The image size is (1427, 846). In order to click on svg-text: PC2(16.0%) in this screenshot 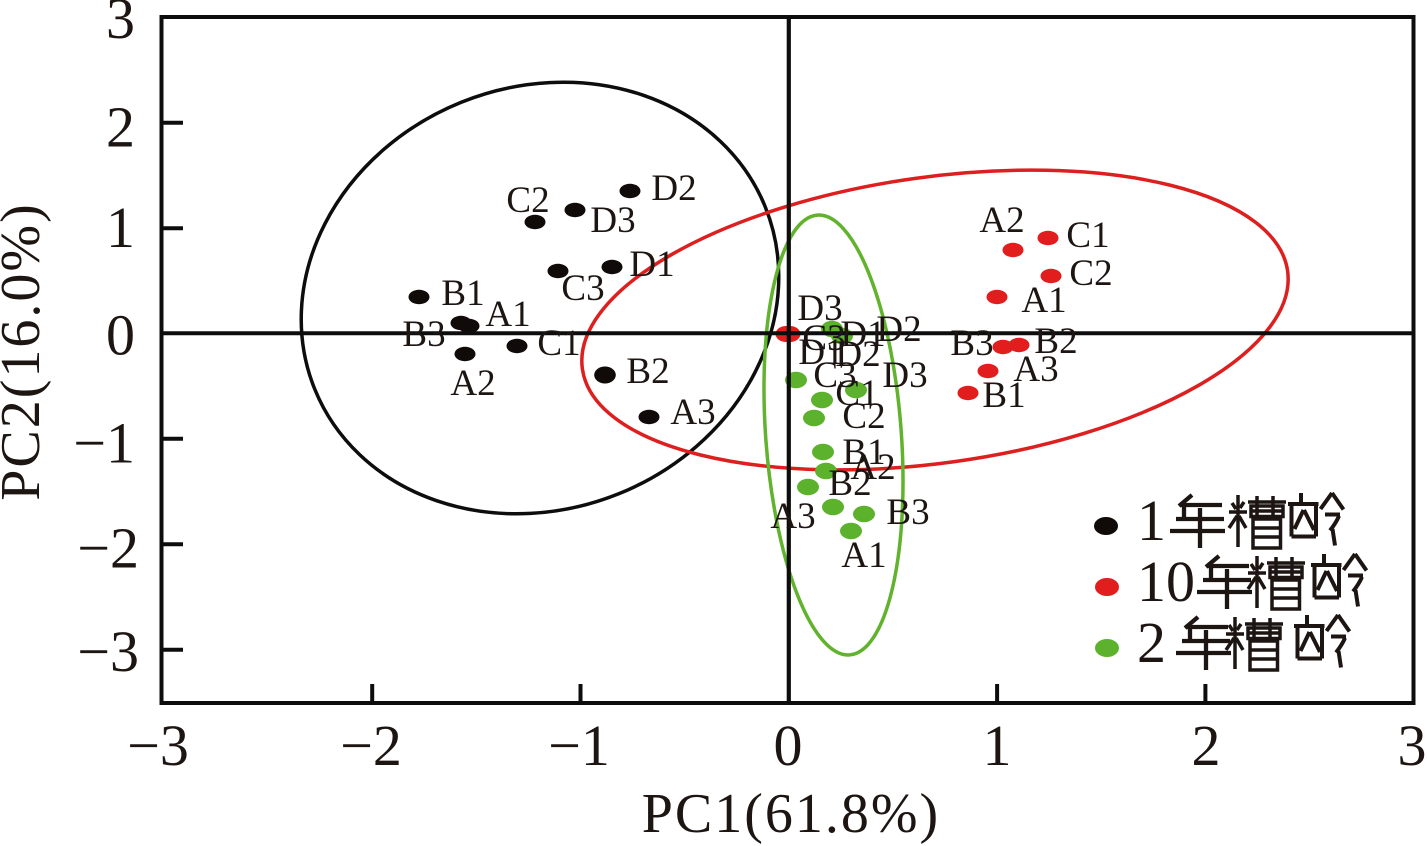, I will do `click(26, 351)`.